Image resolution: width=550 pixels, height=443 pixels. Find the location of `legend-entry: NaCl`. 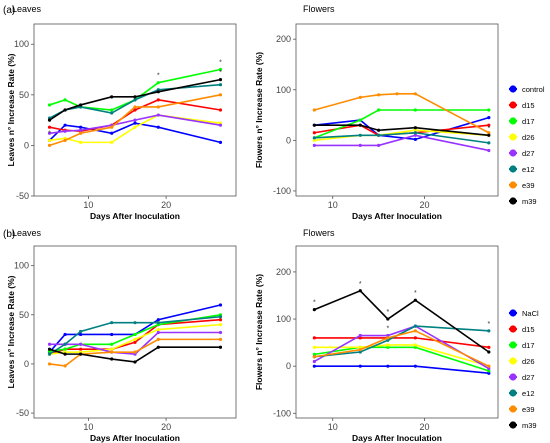

legend-entry: NaCl is located at coordinates (530, 313).